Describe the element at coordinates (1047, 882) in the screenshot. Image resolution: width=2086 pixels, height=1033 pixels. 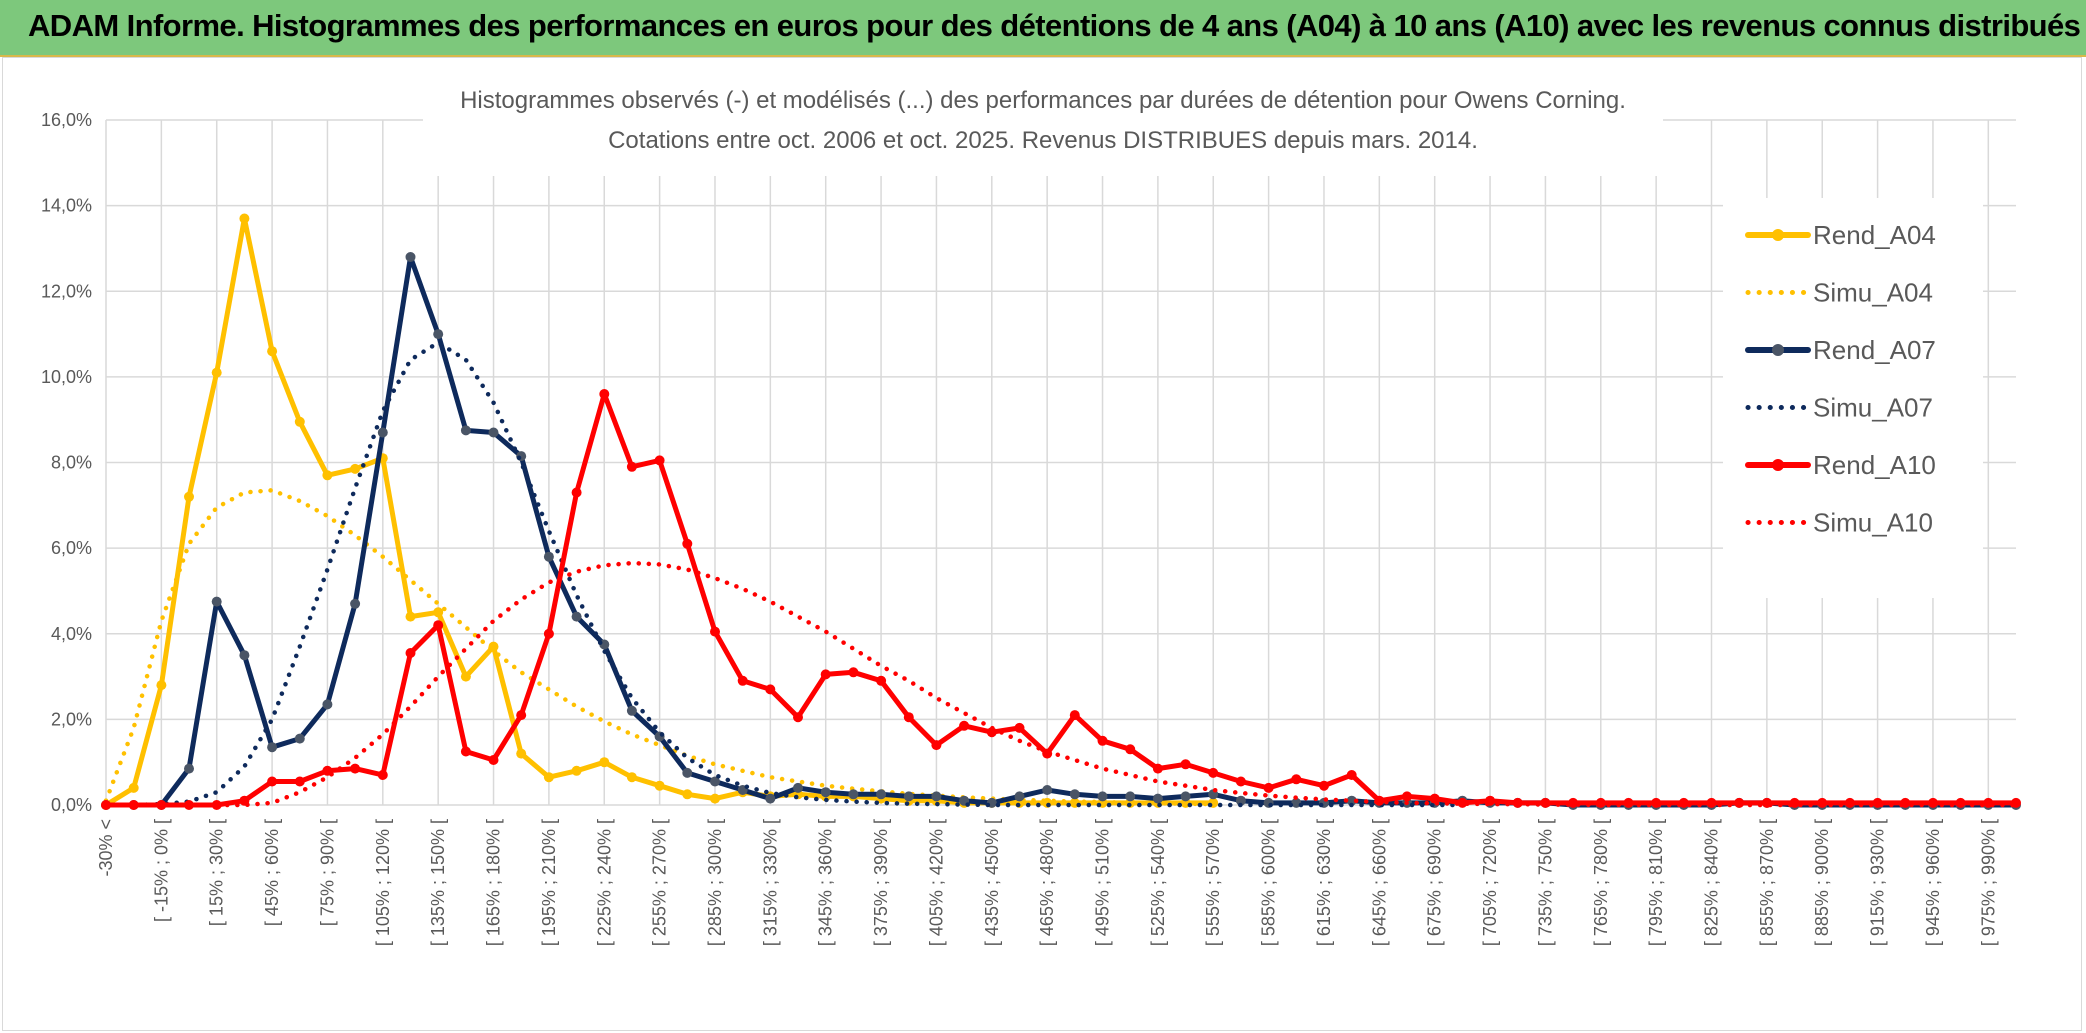
I see `x-tick-label: [ 465% ; 480% [` at that location.